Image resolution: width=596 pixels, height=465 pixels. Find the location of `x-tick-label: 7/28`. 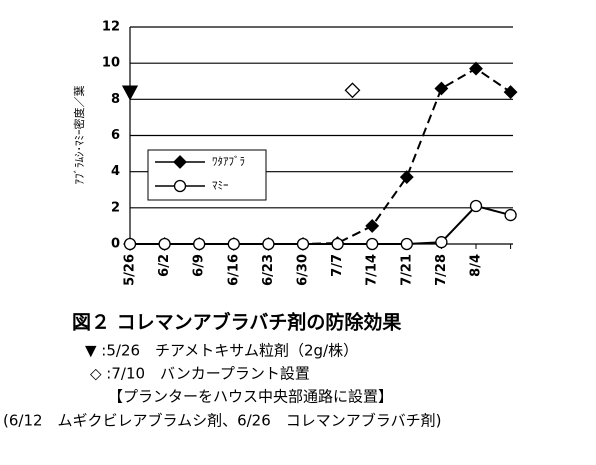

x-tick-label: 7/28 is located at coordinates (441, 270).